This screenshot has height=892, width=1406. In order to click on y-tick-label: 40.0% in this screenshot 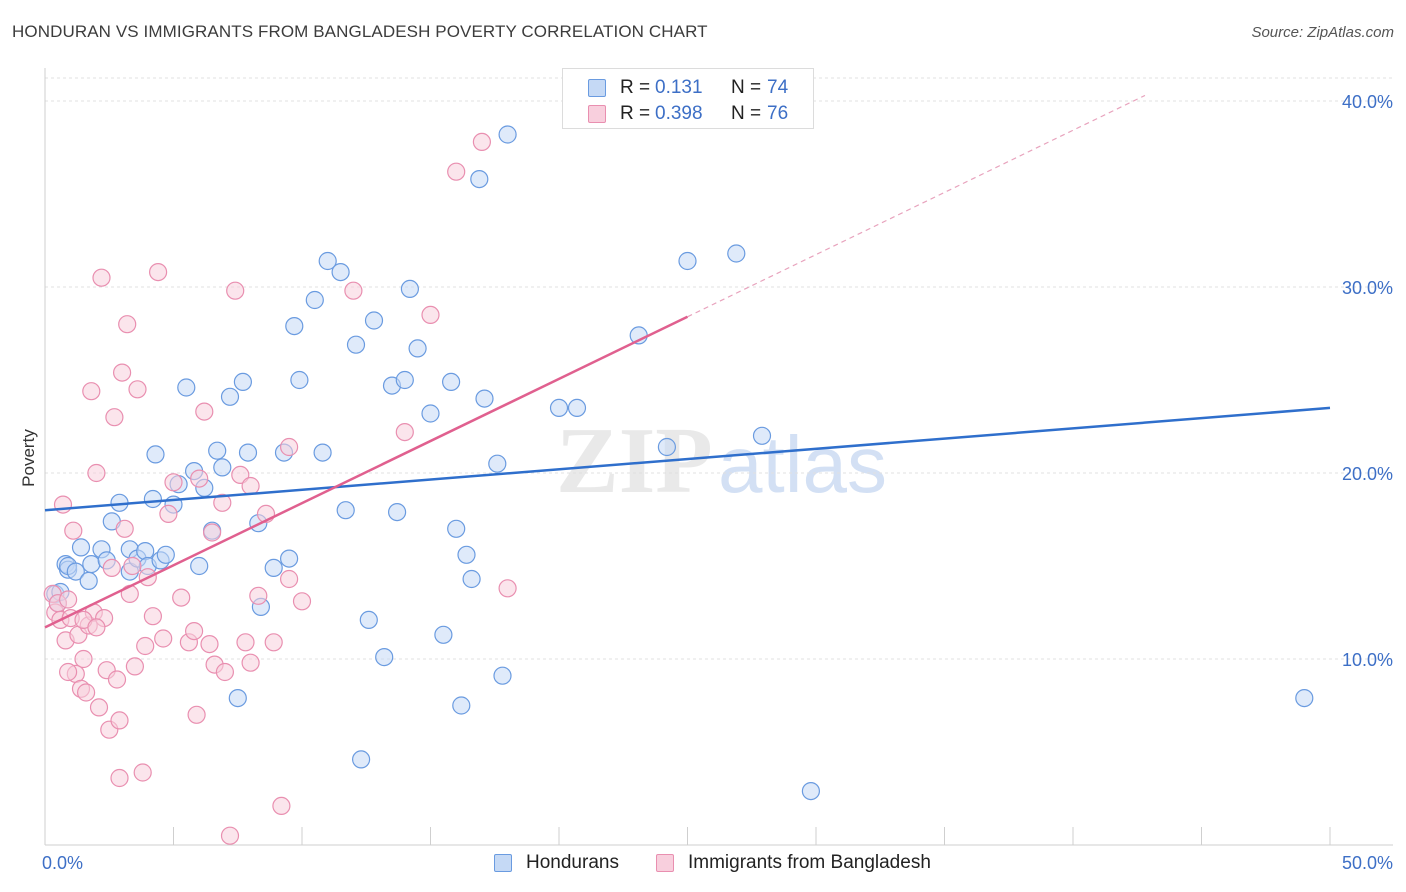, I will do `click(1367, 102)`.